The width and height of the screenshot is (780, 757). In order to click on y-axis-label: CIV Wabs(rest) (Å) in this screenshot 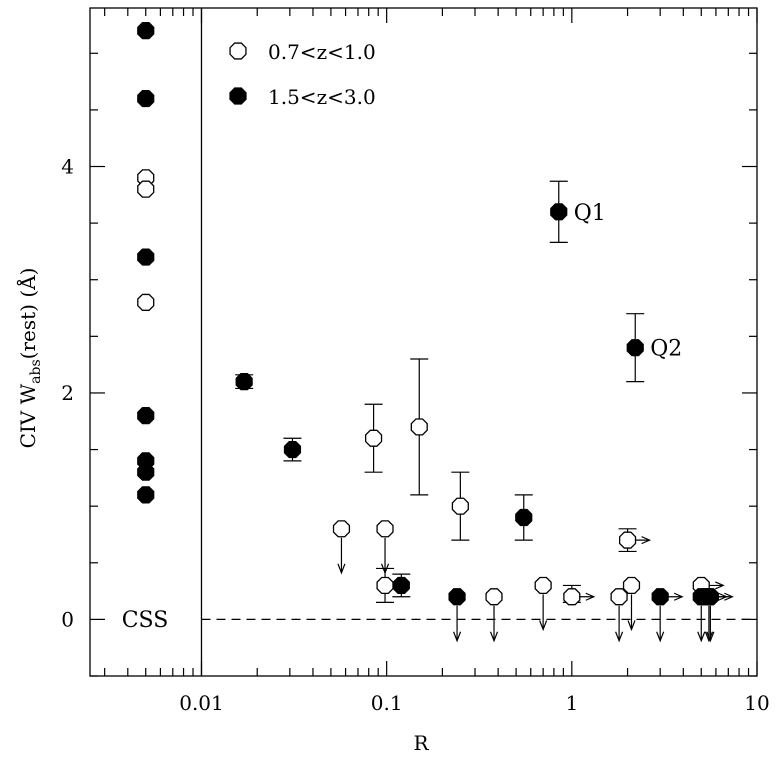, I will do `click(29, 358)`.